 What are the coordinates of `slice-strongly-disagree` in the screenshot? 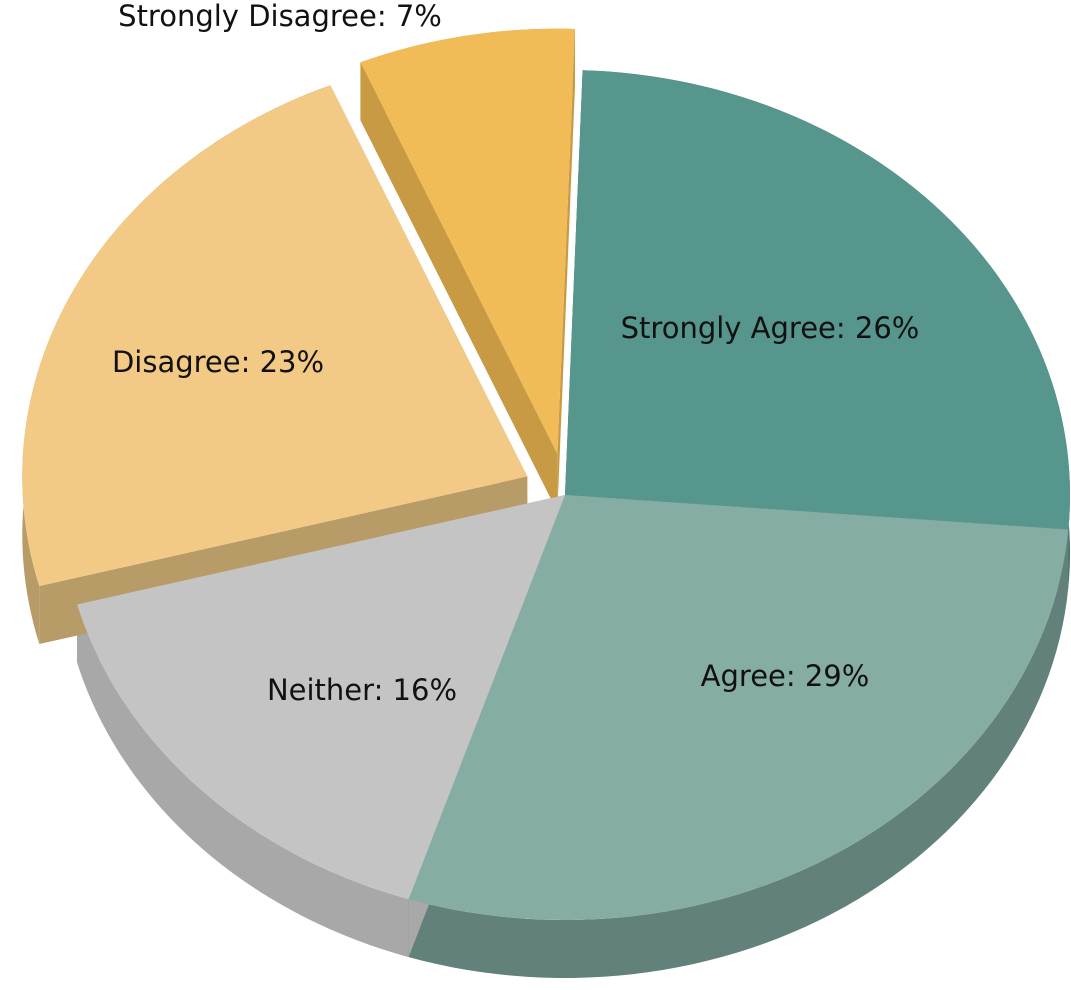 It's located at (467, 241).